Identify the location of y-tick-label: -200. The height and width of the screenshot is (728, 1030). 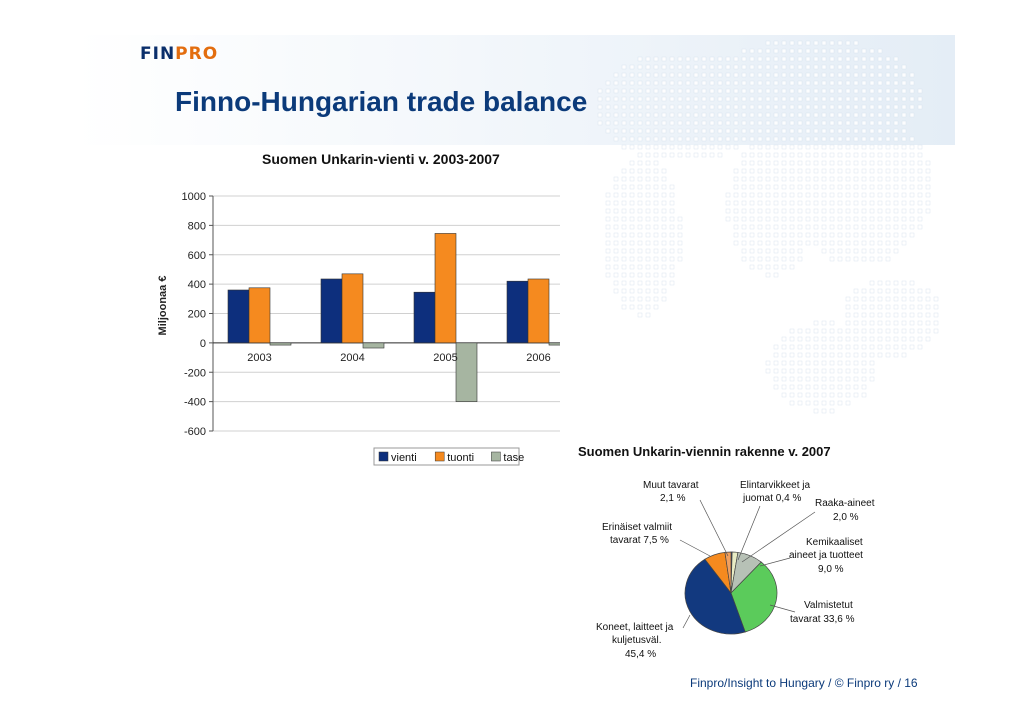
(195, 373).